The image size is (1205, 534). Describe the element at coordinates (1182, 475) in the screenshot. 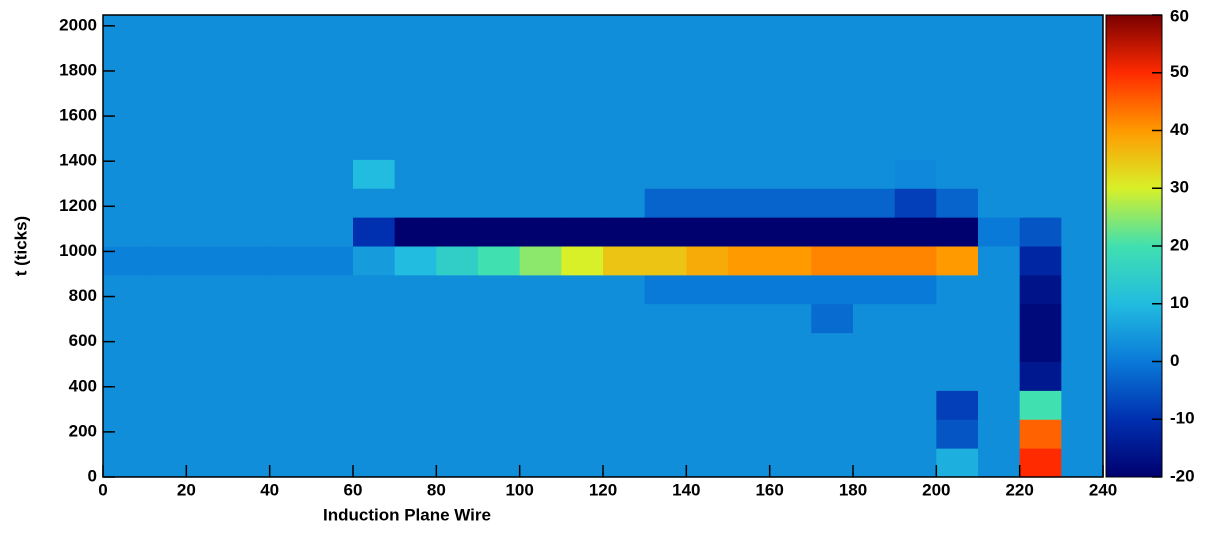

I see `color-bar-label: -20` at that location.